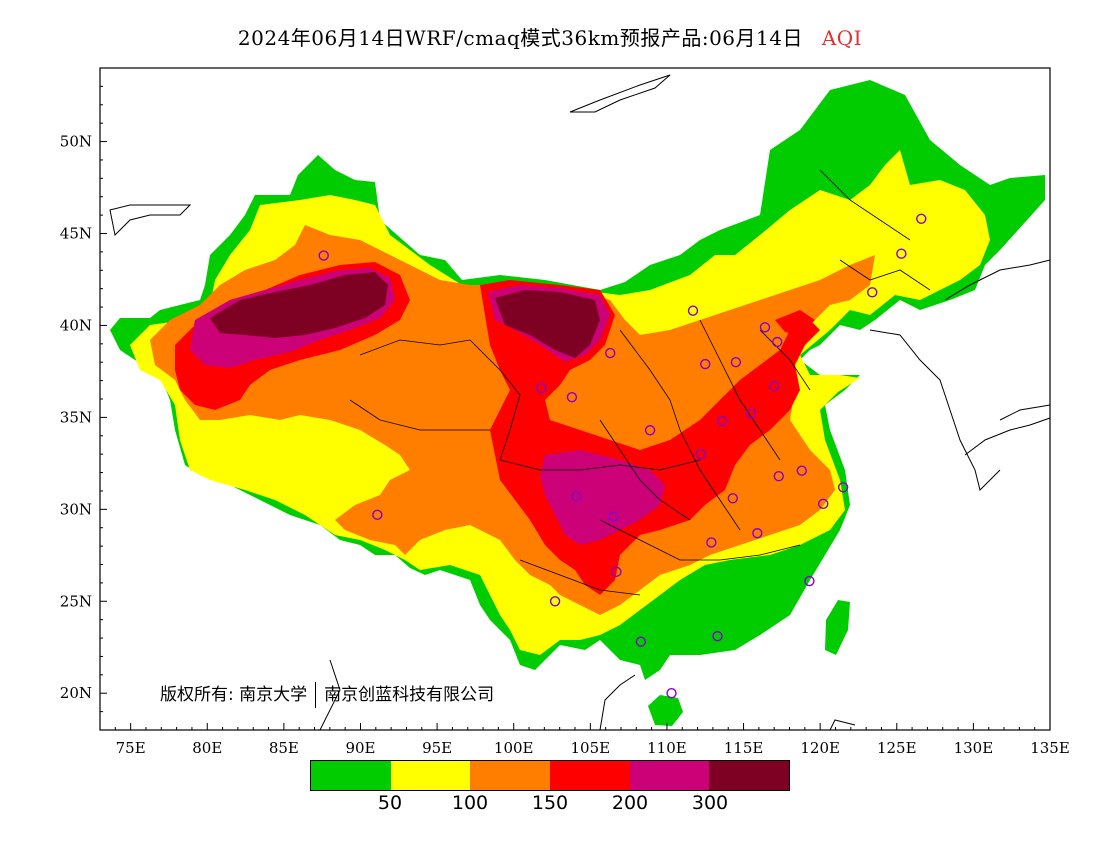 The image size is (1100, 850). I want to click on y-tick-label: 30N, so click(76, 509).